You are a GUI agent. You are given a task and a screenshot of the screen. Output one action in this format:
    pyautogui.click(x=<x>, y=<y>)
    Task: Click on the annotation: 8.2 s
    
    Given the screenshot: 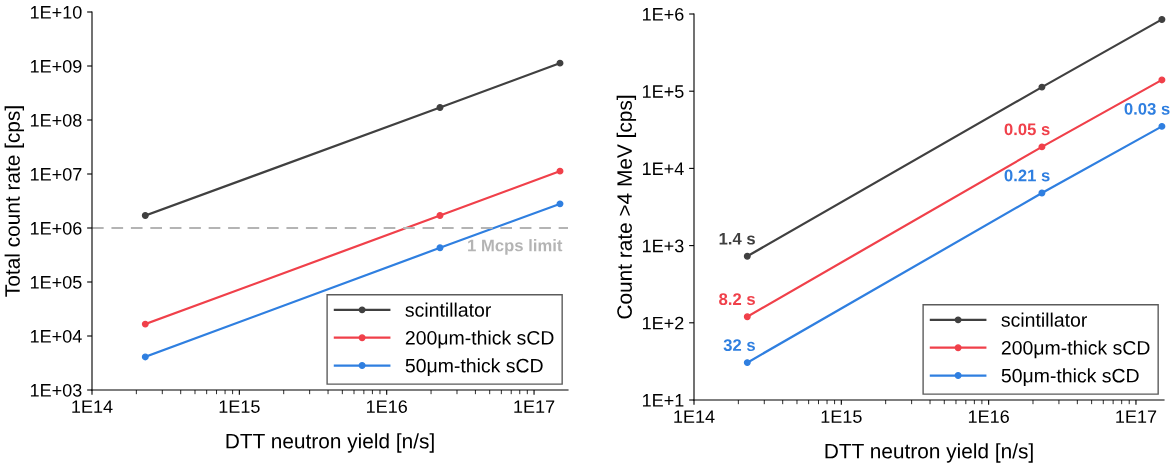 What is the action you would take?
    pyautogui.click(x=737, y=299)
    